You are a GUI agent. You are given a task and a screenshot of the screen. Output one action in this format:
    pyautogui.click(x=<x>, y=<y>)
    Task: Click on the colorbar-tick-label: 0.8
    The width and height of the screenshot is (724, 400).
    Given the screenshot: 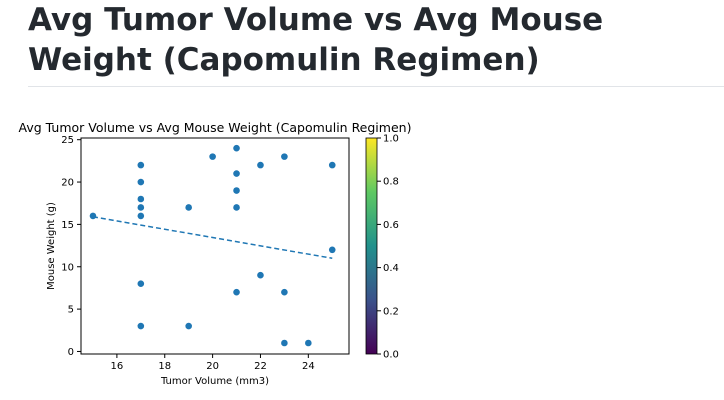 What is the action you would take?
    pyautogui.click(x=391, y=182)
    